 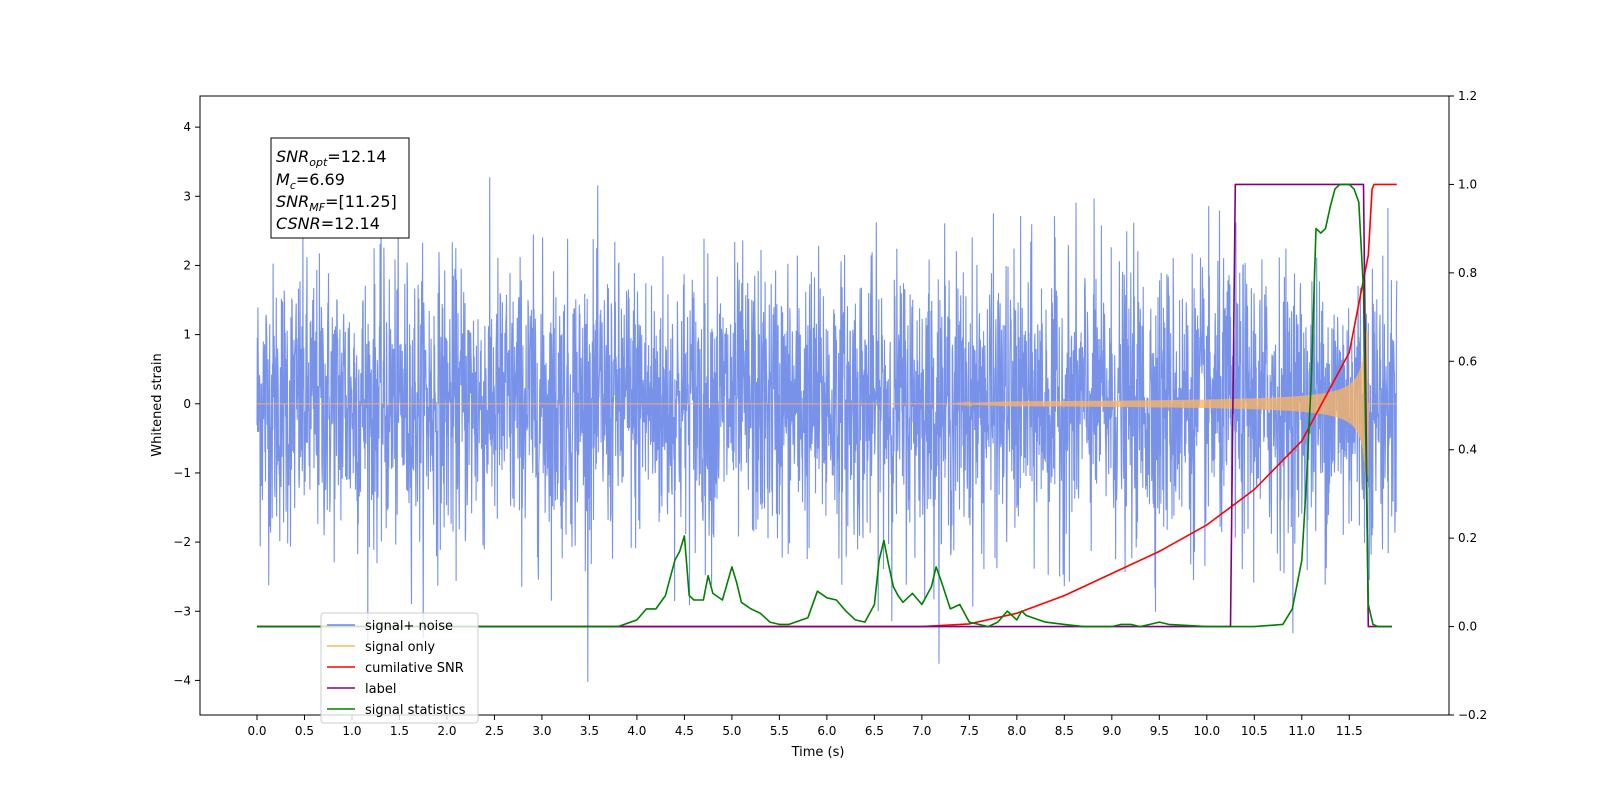 I want to click on annotation-snr-mf-value: =[11.25], so click(x=361, y=201).